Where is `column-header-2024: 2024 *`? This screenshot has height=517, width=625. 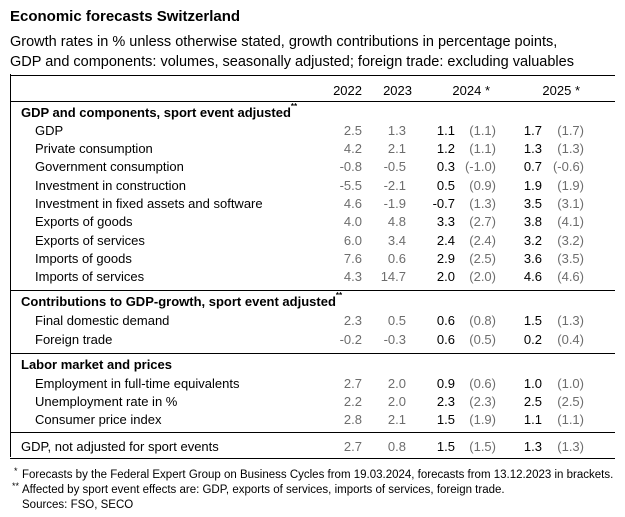 column-header-2024: 2024 * is located at coordinates (471, 90).